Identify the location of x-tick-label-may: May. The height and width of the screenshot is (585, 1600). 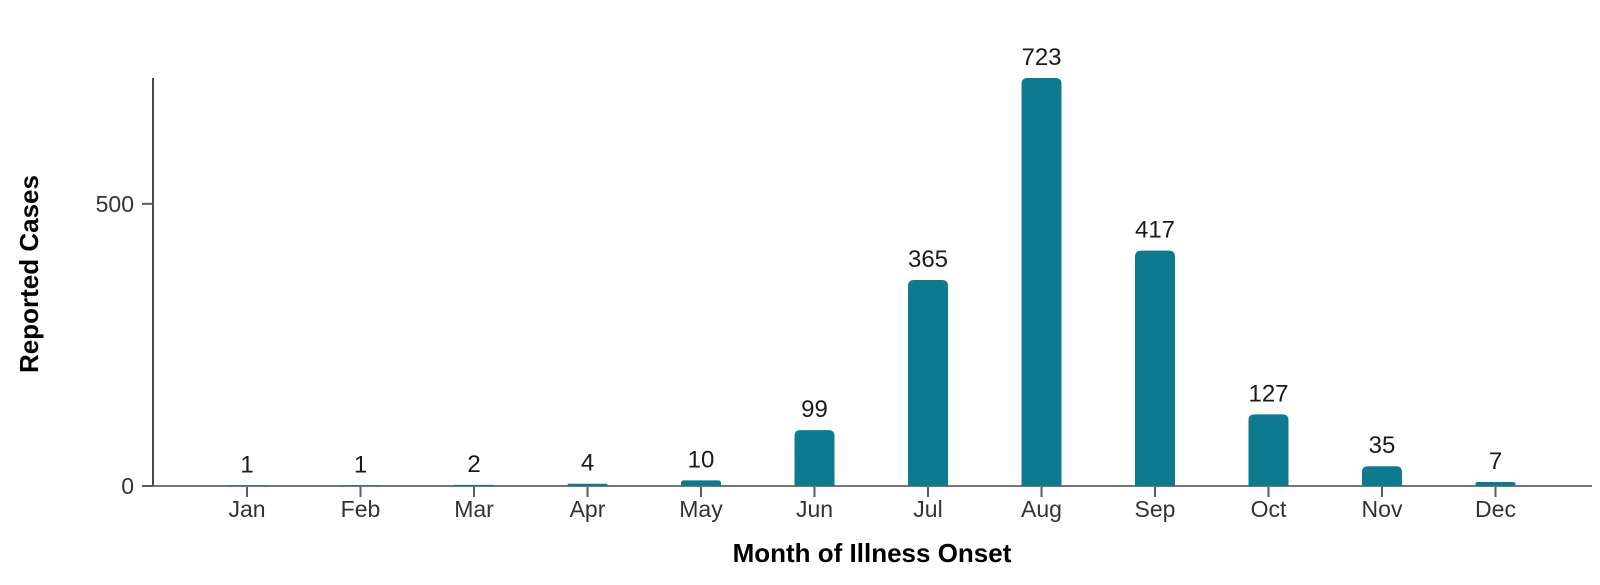
(701, 509).